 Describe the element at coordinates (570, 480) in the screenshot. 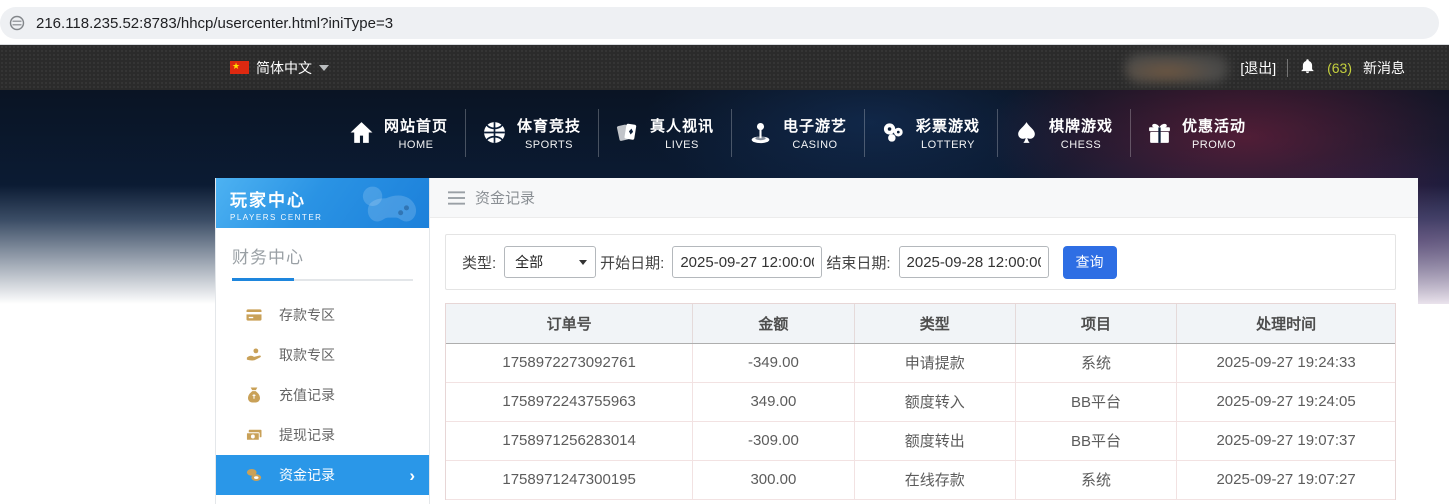

I see `table-cell: 1758971247300195` at that location.